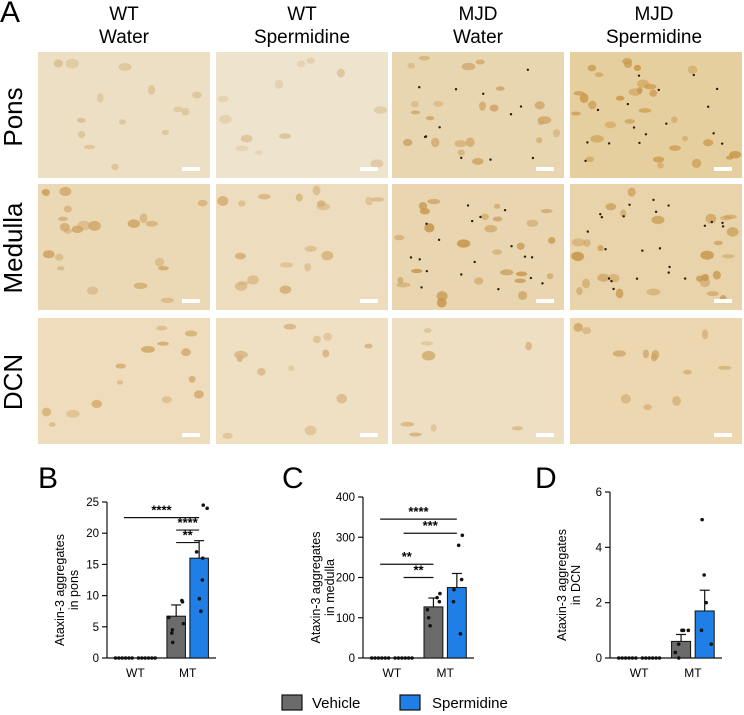 The image size is (744, 715). What do you see at coordinates (92, 534) in the screenshot?
I see `y-tick-label: 20` at bounding box center [92, 534].